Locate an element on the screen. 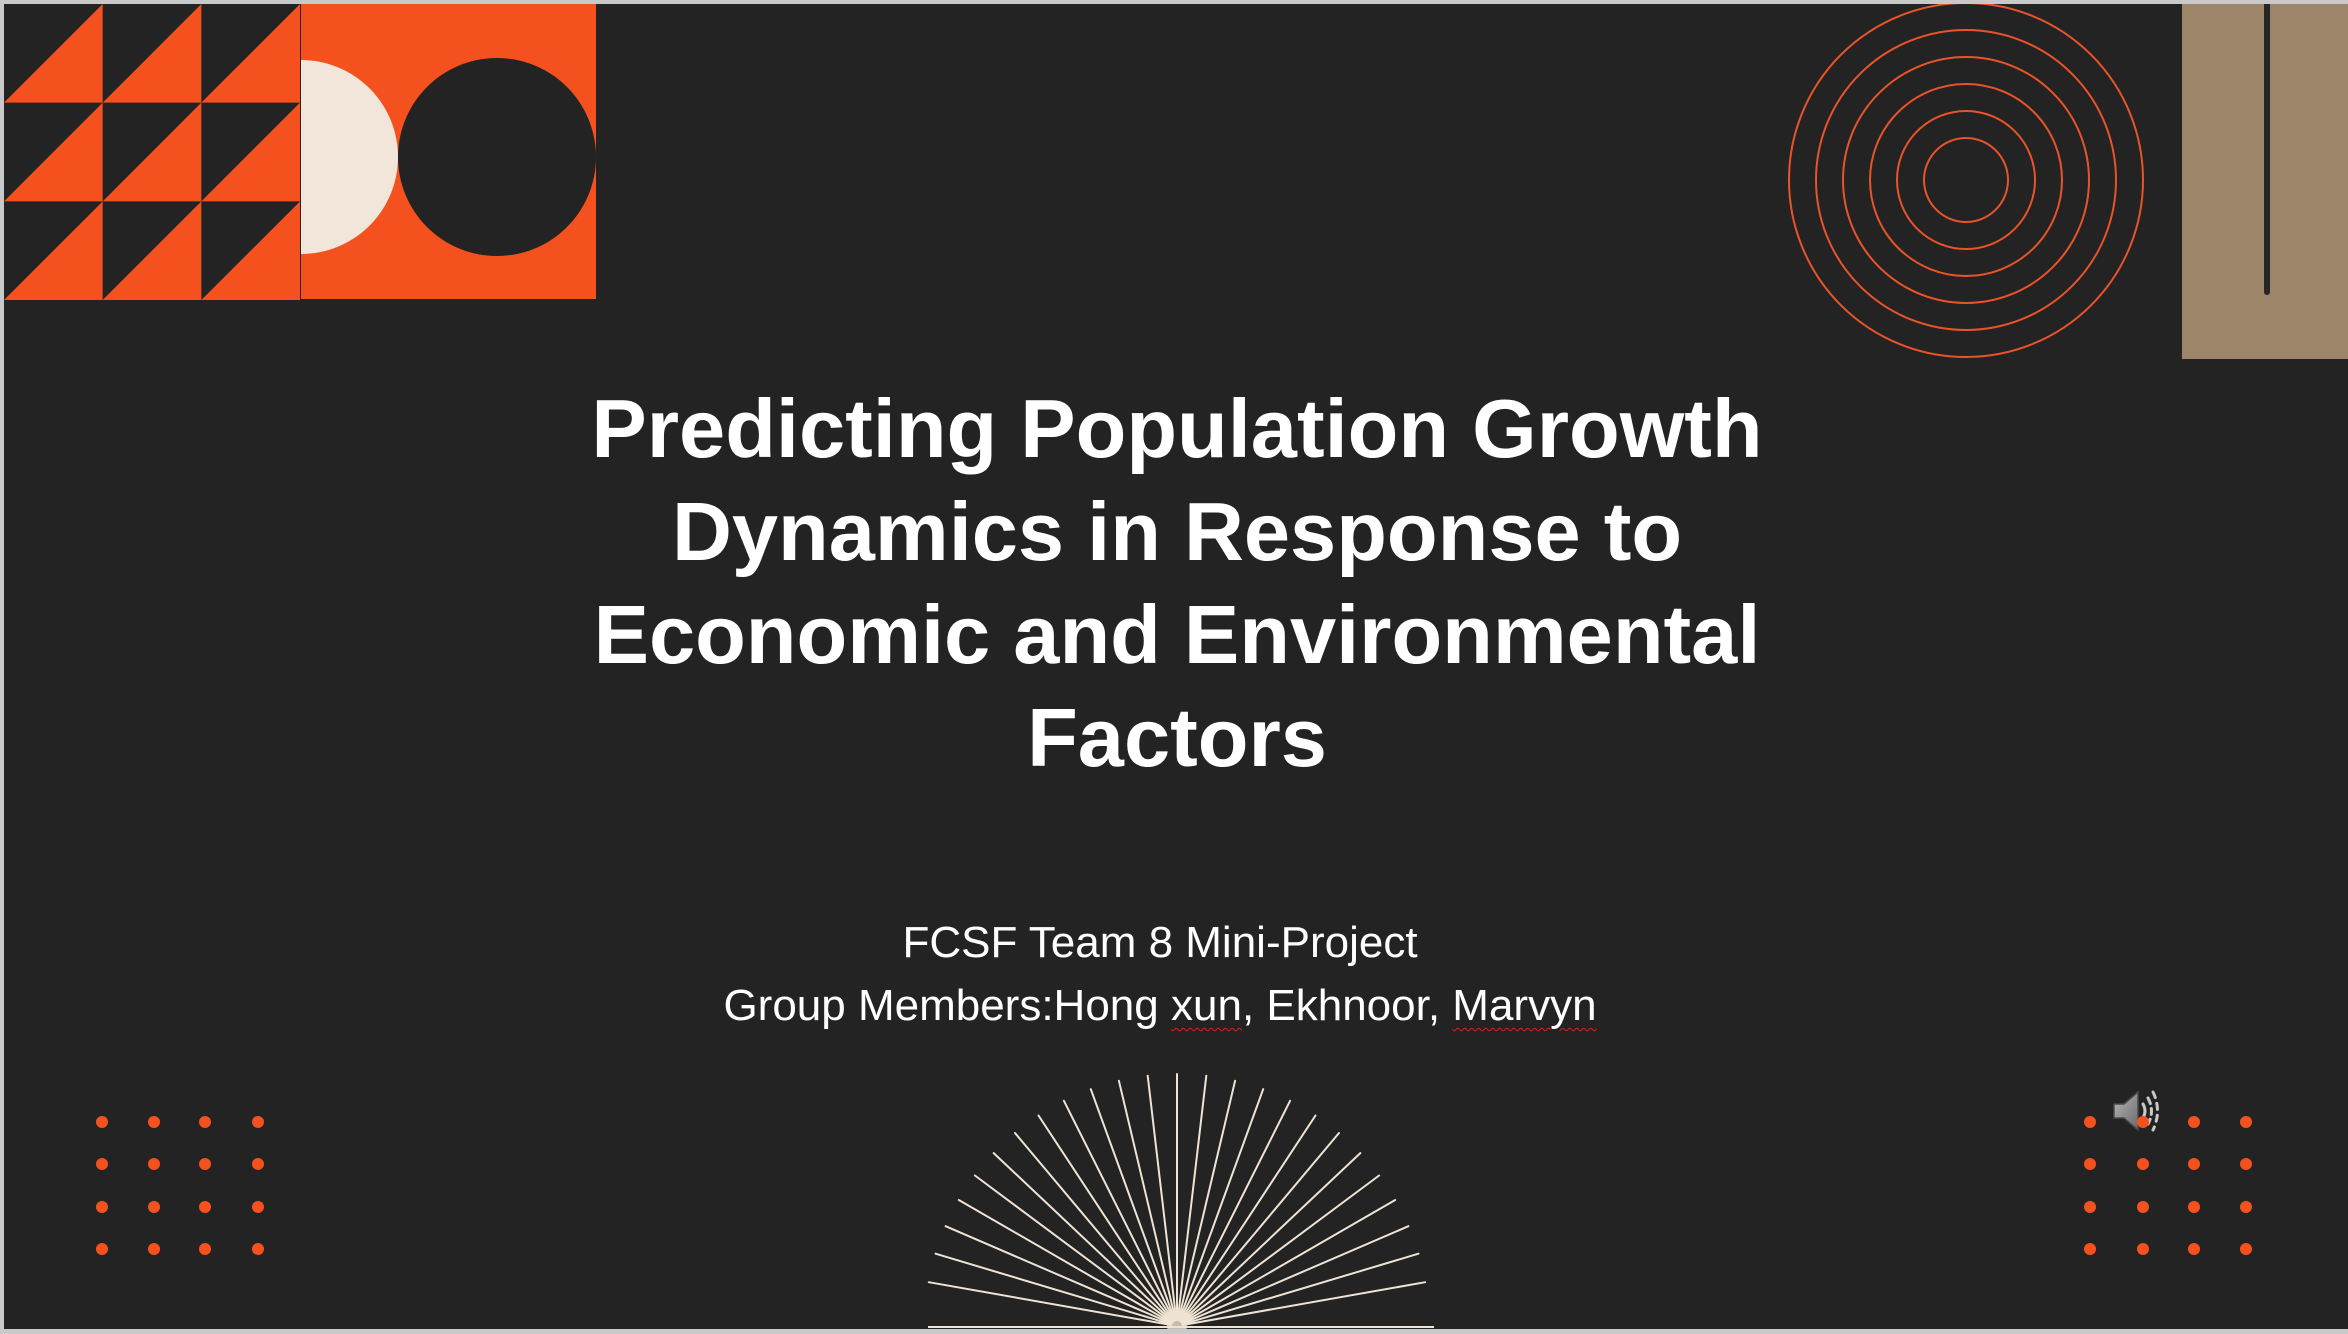  speaker-body is located at coordinates (2126, 1111).